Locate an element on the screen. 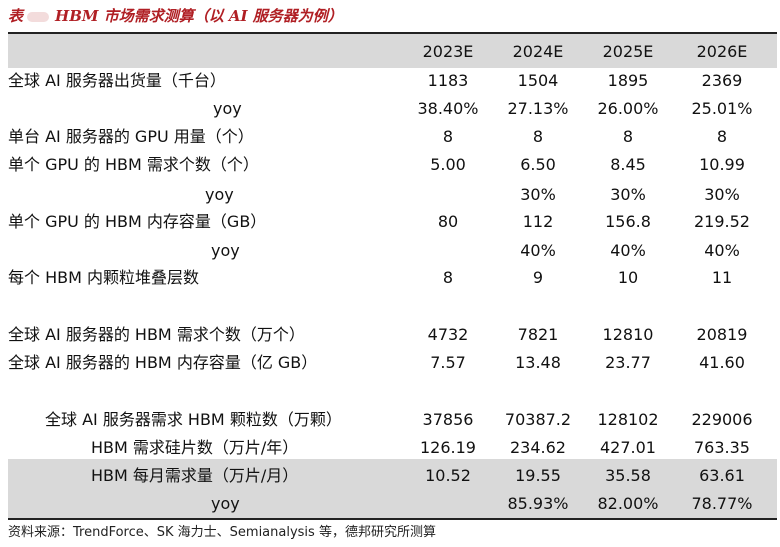  cell-2026: 20819 is located at coordinates (722, 334).